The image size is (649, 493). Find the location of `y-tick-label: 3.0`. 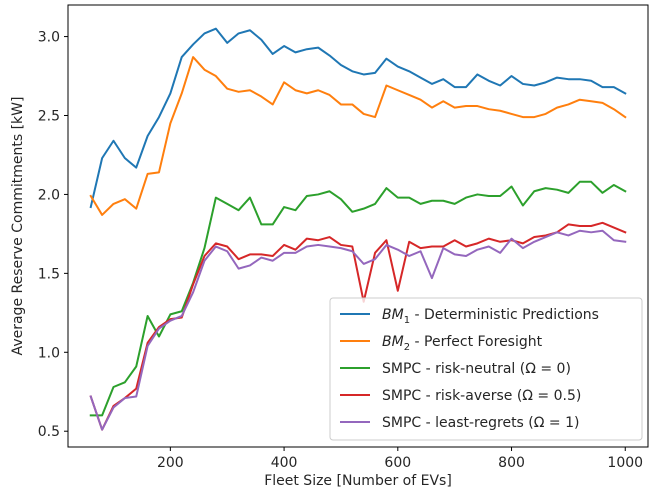

y-tick-label: 3.0 is located at coordinates (49, 38).